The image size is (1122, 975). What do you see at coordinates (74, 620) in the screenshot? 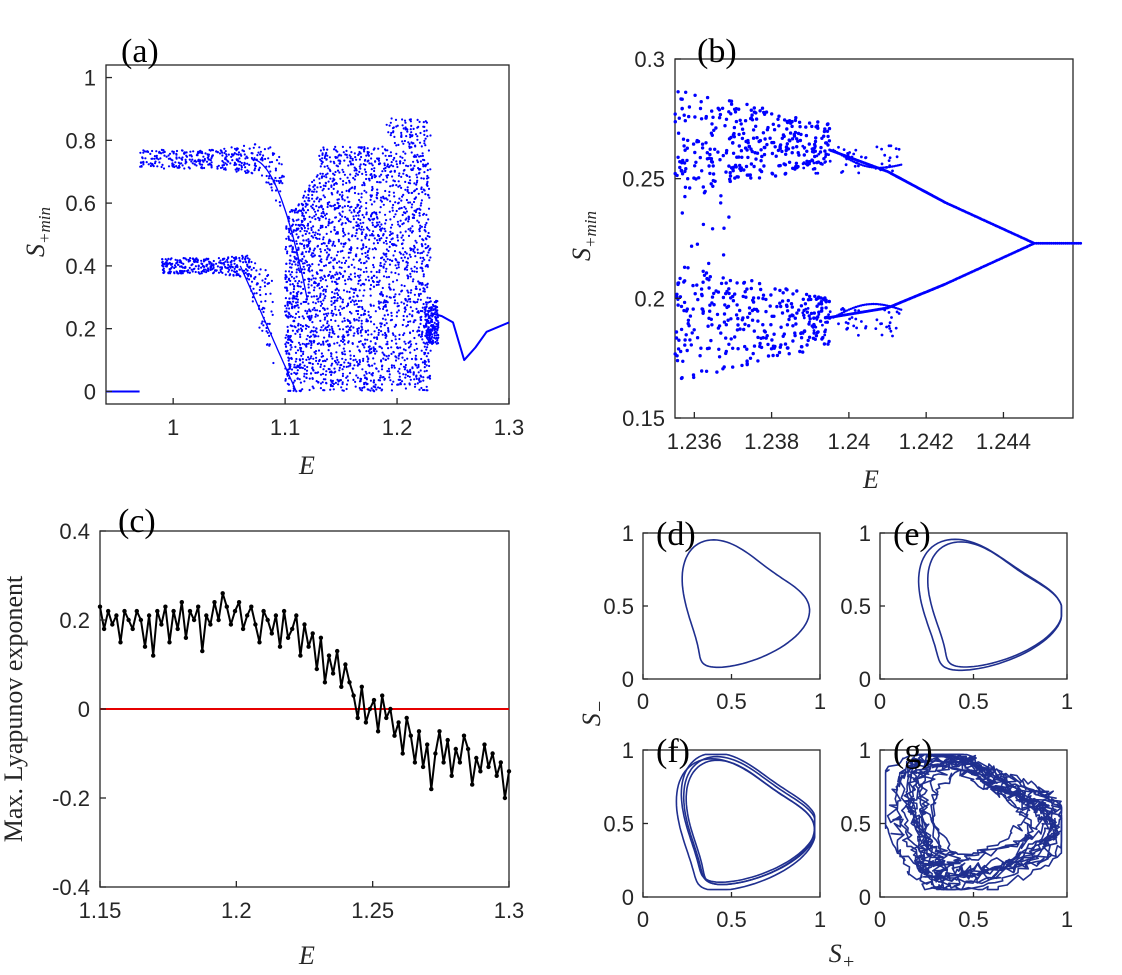
I see `y-tick-label: 0.2` at bounding box center [74, 620].